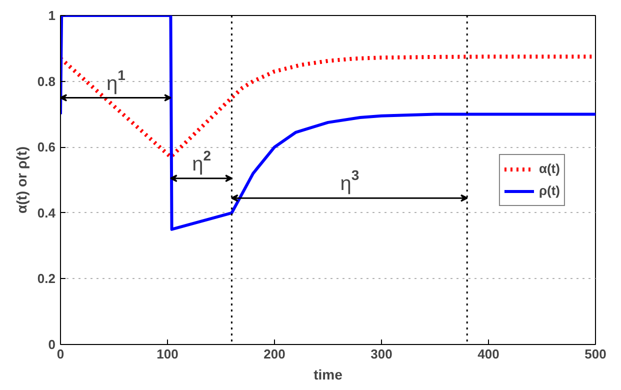 This screenshot has height=390, width=621. Describe the element at coordinates (46, 212) in the screenshot. I see `y-tick-label: 0.4` at that location.